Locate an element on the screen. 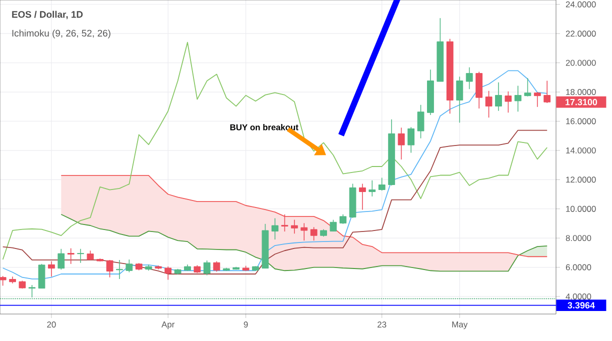 The width and height of the screenshot is (612, 341). y-tick-label: 14.0000 is located at coordinates (581, 150).